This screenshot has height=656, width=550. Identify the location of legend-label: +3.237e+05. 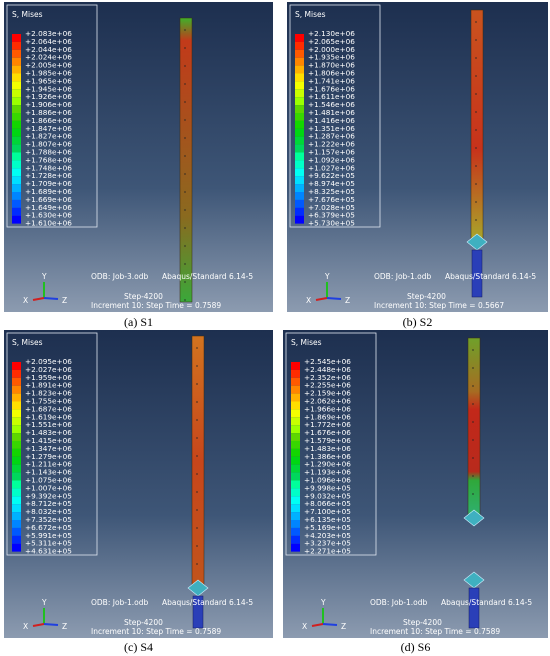
(327, 543).